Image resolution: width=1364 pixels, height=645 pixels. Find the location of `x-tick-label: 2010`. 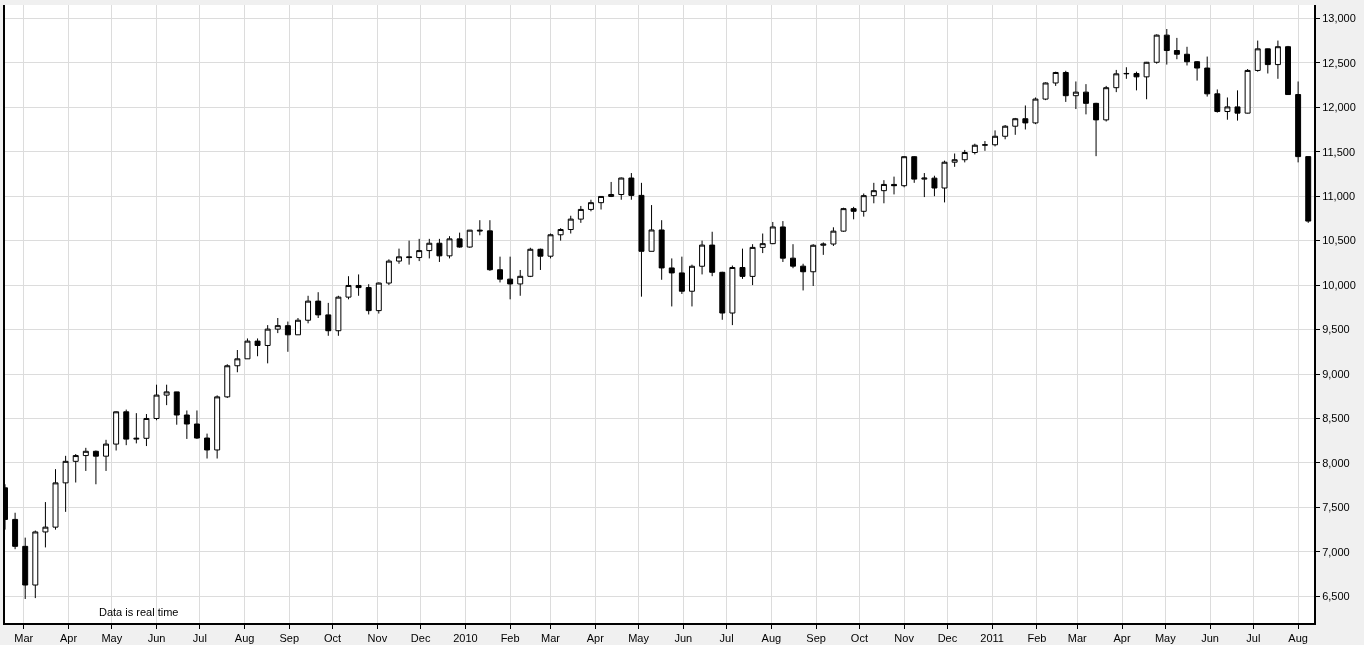

x-tick-label: 2010 is located at coordinates (465, 638).